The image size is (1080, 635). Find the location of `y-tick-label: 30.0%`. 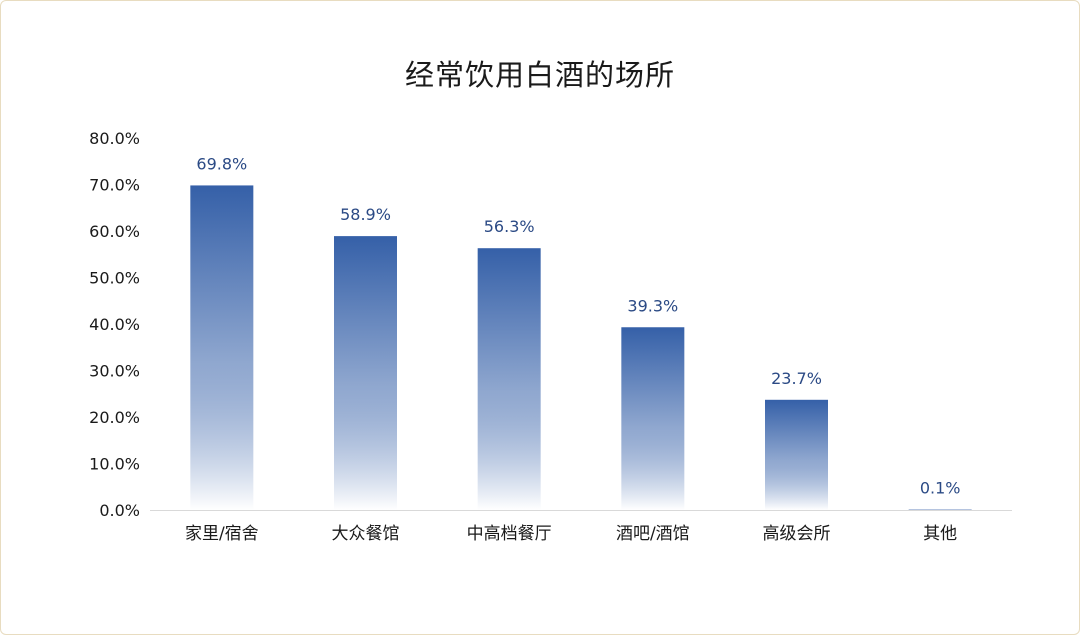

y-tick-label: 30.0% is located at coordinates (114, 371).